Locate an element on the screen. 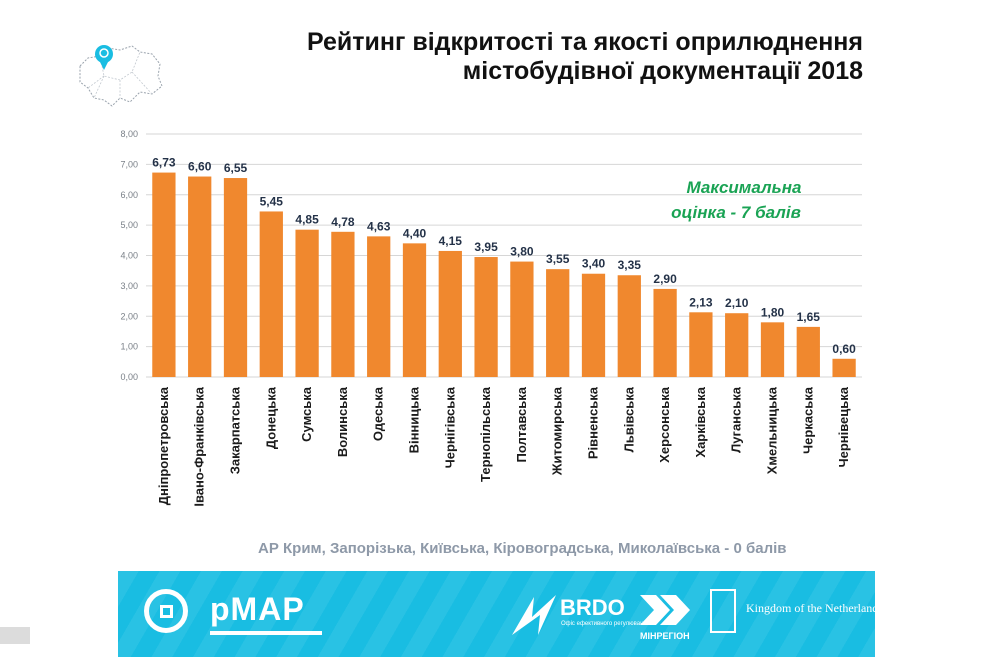 This screenshot has width=999, height=657. pmap-underline is located at coordinates (266, 633).